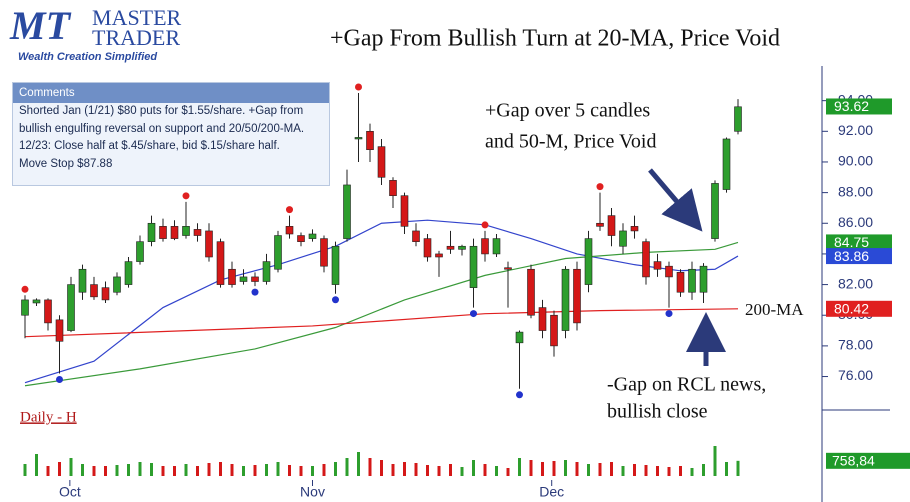 Image resolution: width=910 pixels, height=502 pixels. What do you see at coordinates (48, 417) in the screenshot?
I see `period-label: Daily - H` at bounding box center [48, 417].